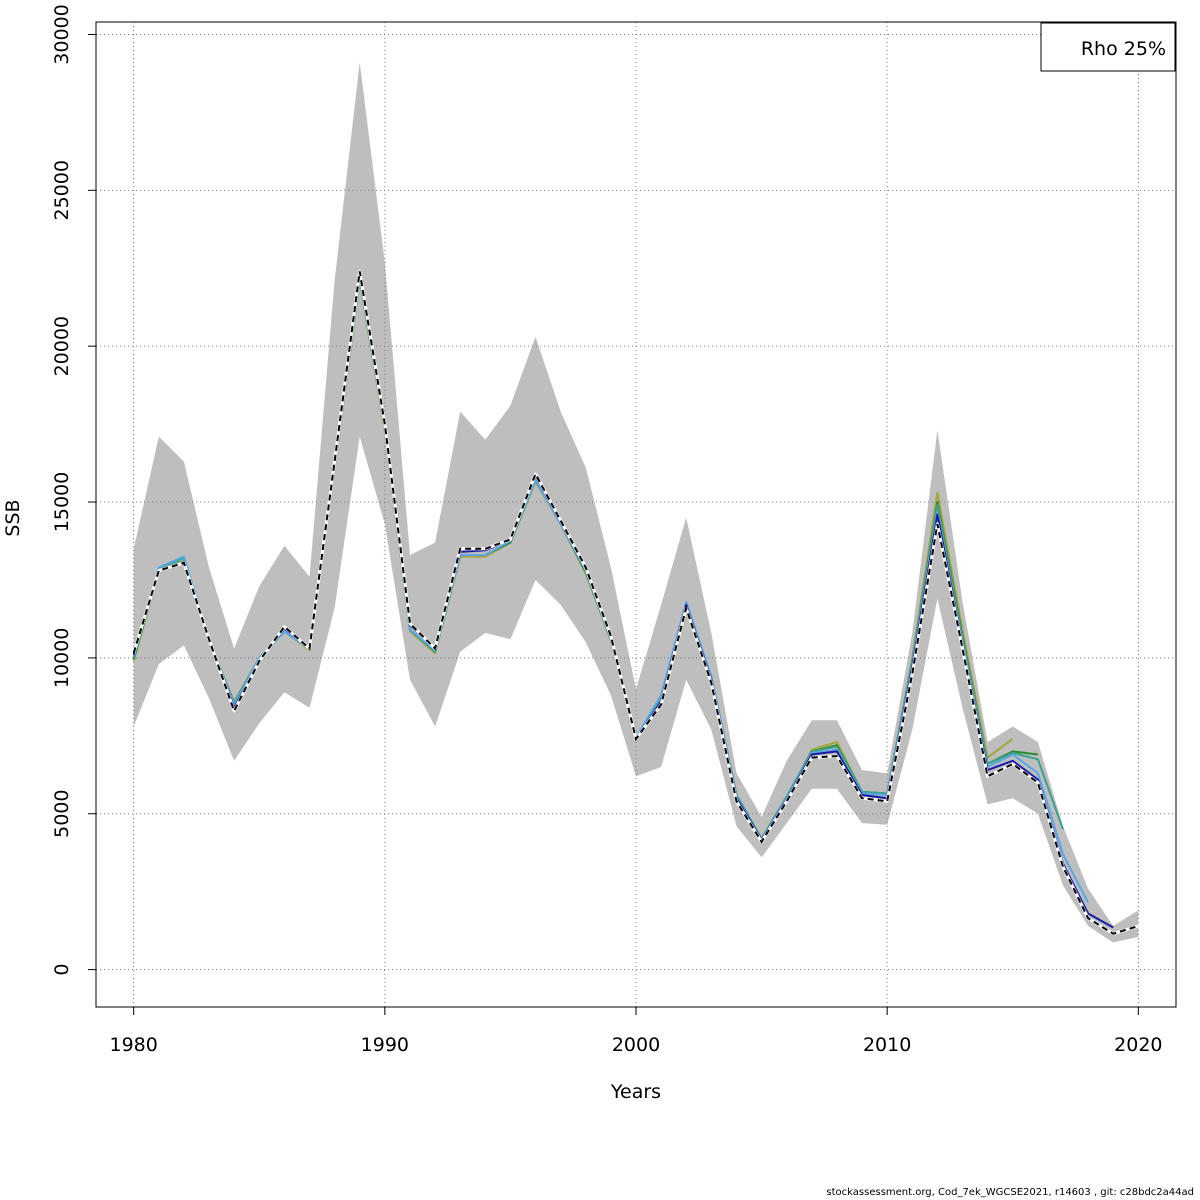 The height and width of the screenshot is (1200, 1200). Describe the element at coordinates (13, 517) in the screenshot. I see `y-axis-label: SSB` at that location.